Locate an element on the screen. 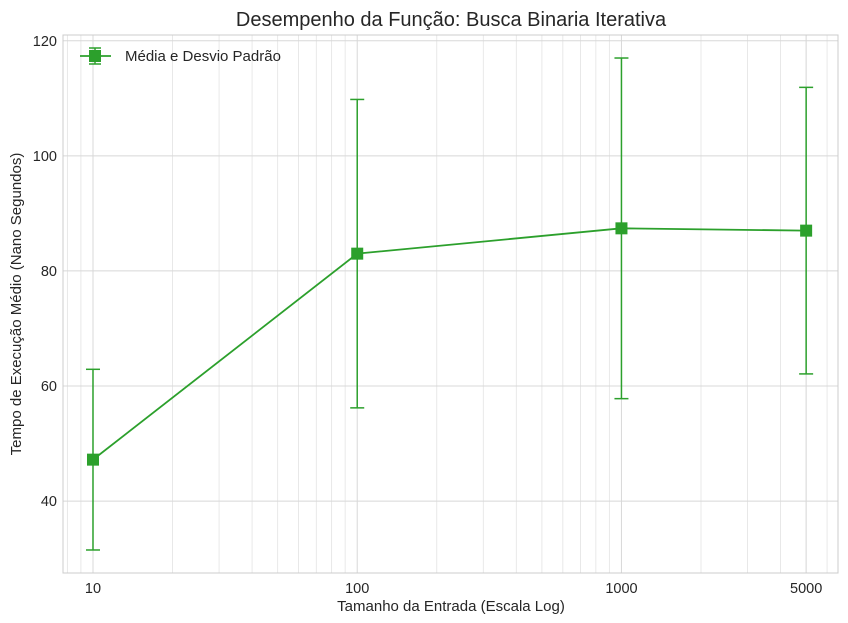 This screenshot has height=623, width=848. y-tick-label: 120 is located at coordinates (45, 42).